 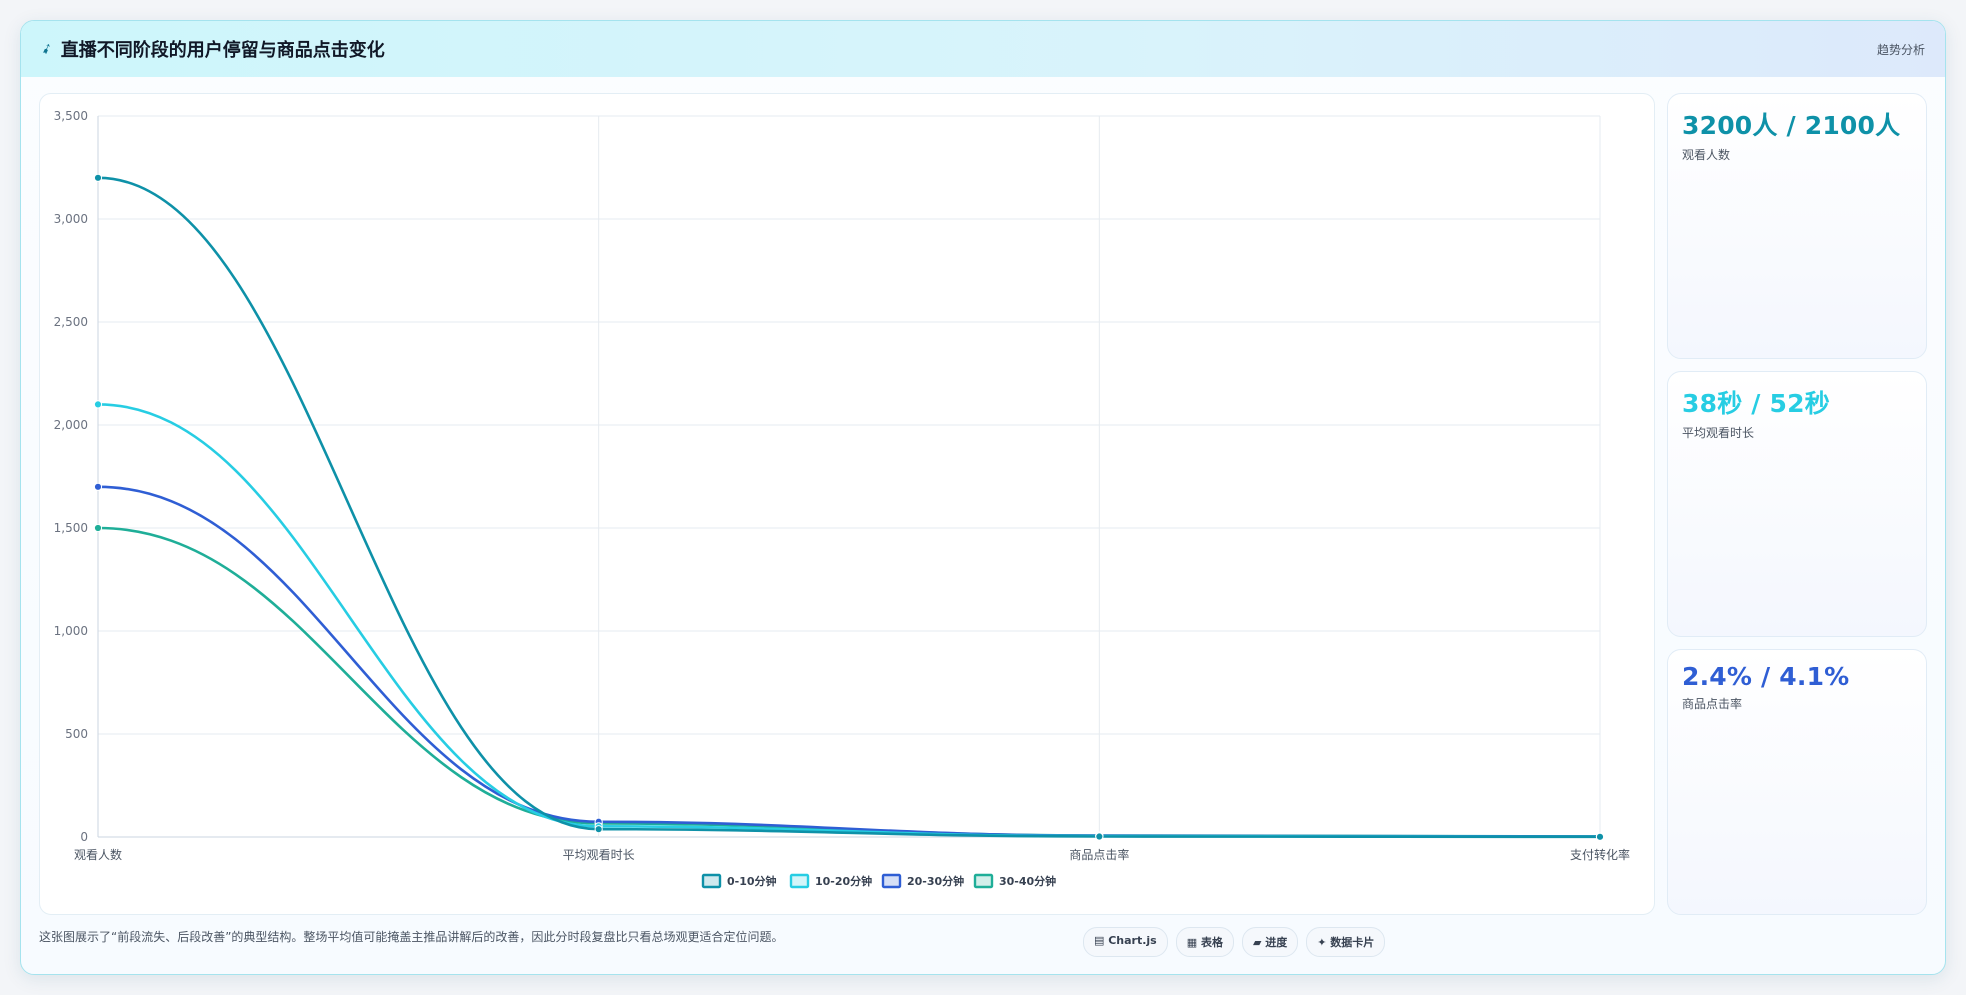 What do you see at coordinates (1756, 403) in the screenshot?
I see `stat-value: 38秒 / 52秒` at bounding box center [1756, 403].